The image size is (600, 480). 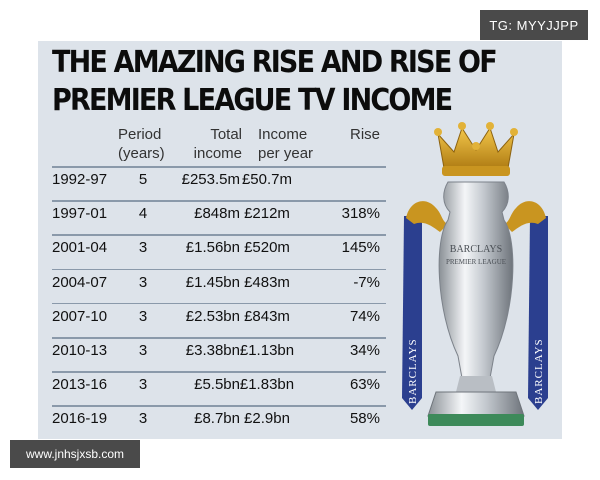 I want to click on crown-icon, so click(x=476, y=149).